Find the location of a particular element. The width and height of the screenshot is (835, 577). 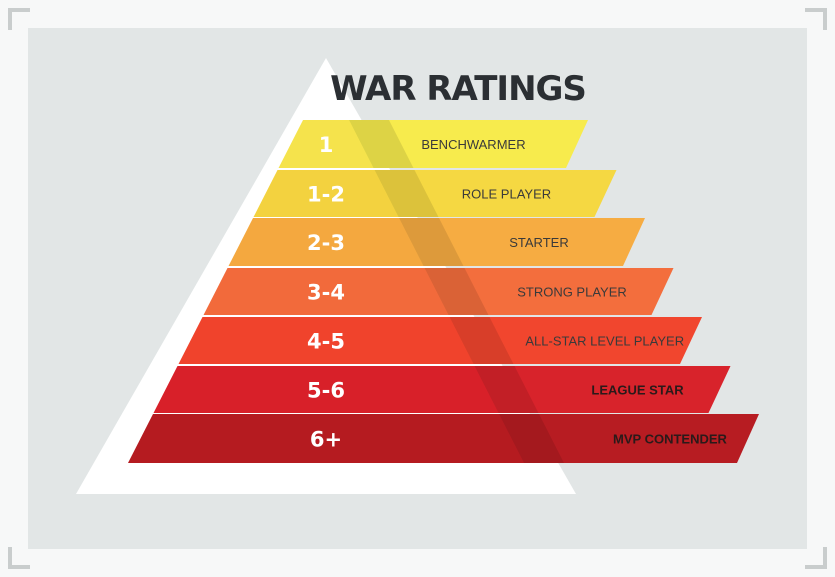

tier-description-label: MVP CONTENDER is located at coordinates (670, 439).